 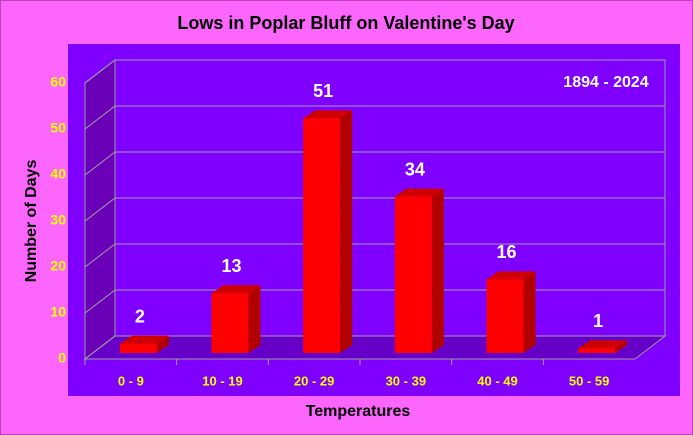 I want to click on data-label: 16, so click(x=506, y=252).